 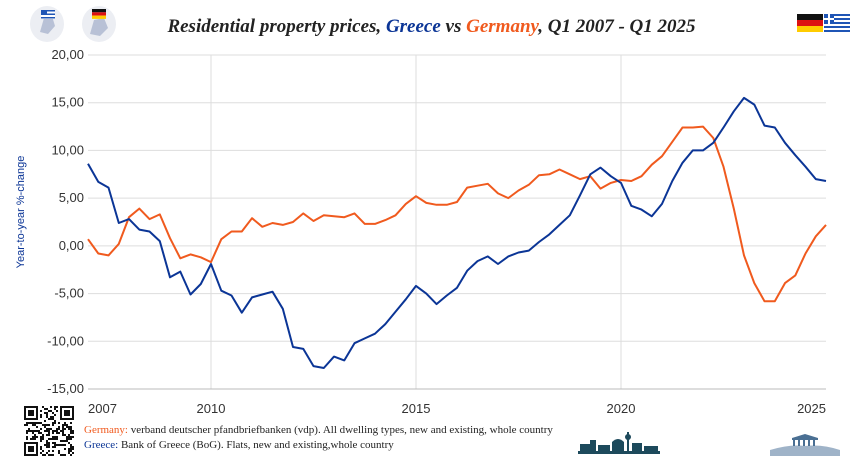 I want to click on x-tick-label: 2007, so click(x=102, y=408).